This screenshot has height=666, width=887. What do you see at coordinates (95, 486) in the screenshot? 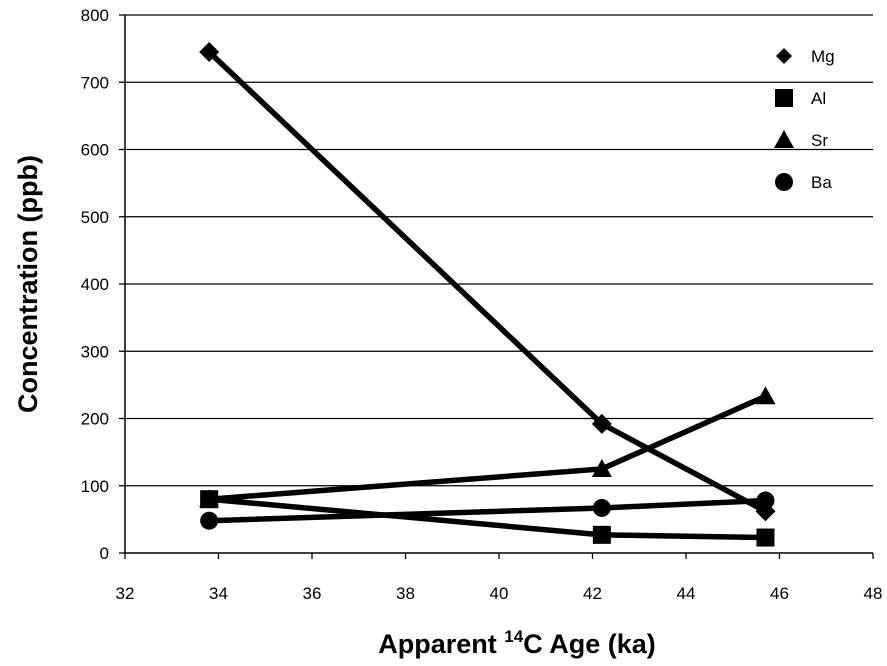
I see `y-tick-label-100: 100` at bounding box center [95, 486].